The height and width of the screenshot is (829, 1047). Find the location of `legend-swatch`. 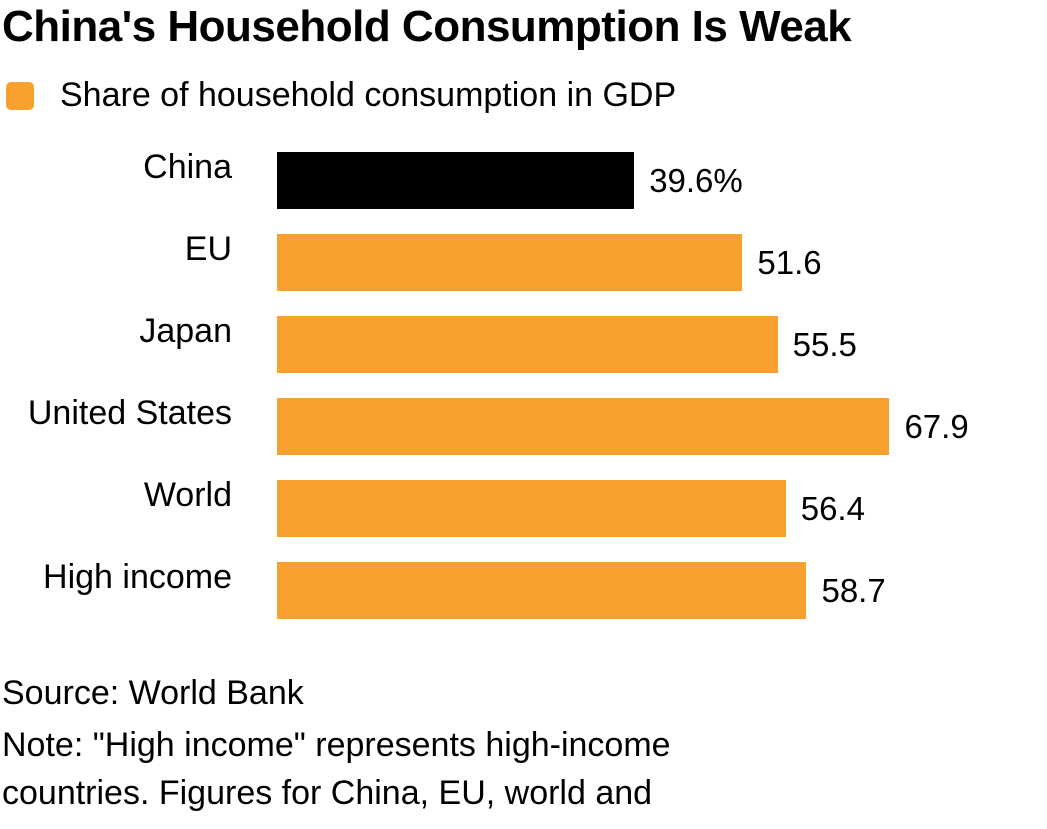

legend-swatch is located at coordinates (20, 95).